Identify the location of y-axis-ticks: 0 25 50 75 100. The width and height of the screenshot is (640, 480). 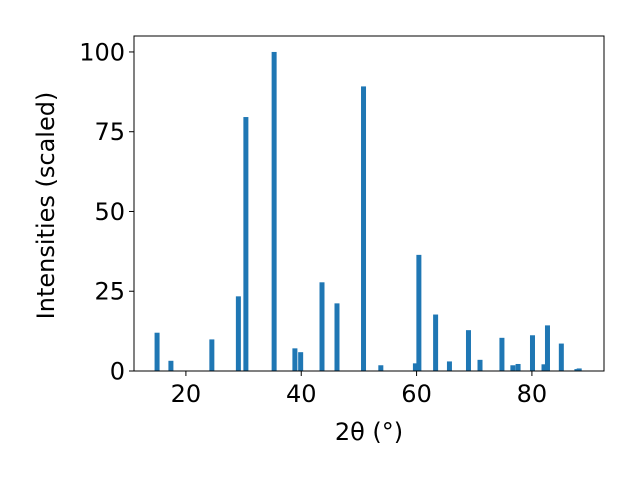
(106, 212).